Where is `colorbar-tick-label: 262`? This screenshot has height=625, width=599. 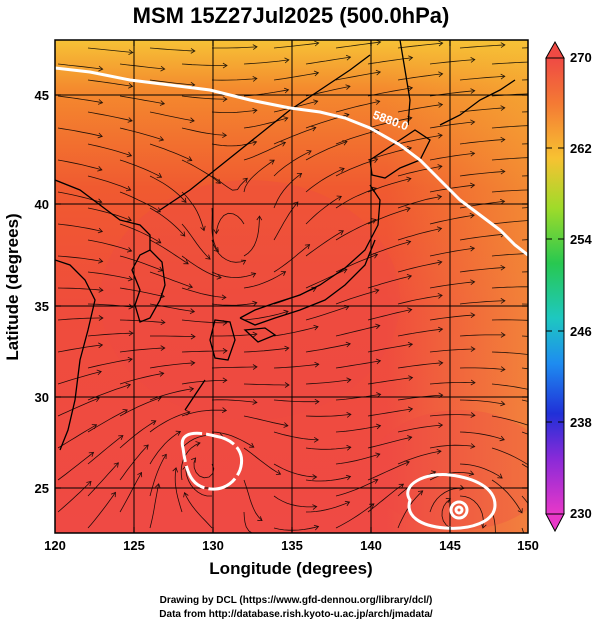 colorbar-tick-label: 262 is located at coordinates (581, 148).